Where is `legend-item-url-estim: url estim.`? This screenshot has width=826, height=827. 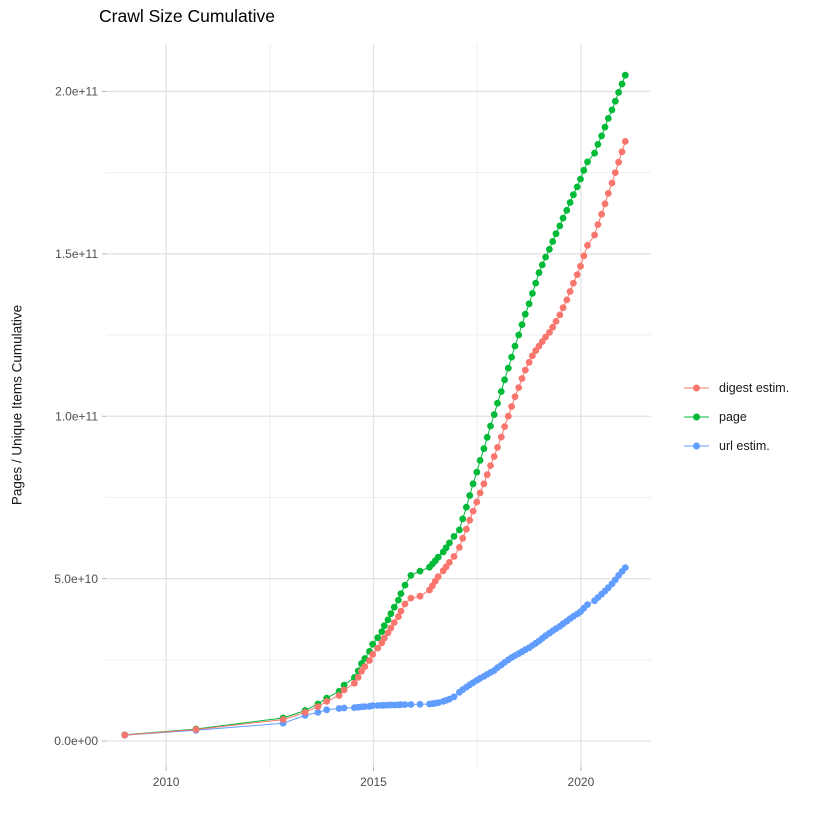
legend-item-url-estim: url estim. is located at coordinates (736, 446).